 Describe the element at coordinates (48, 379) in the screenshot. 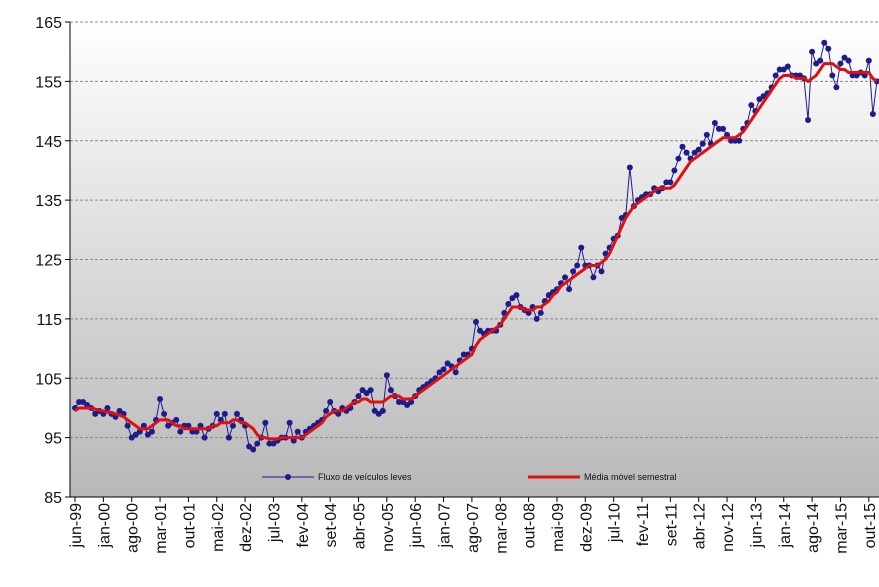

I see `y-tick-label: 105` at that location.